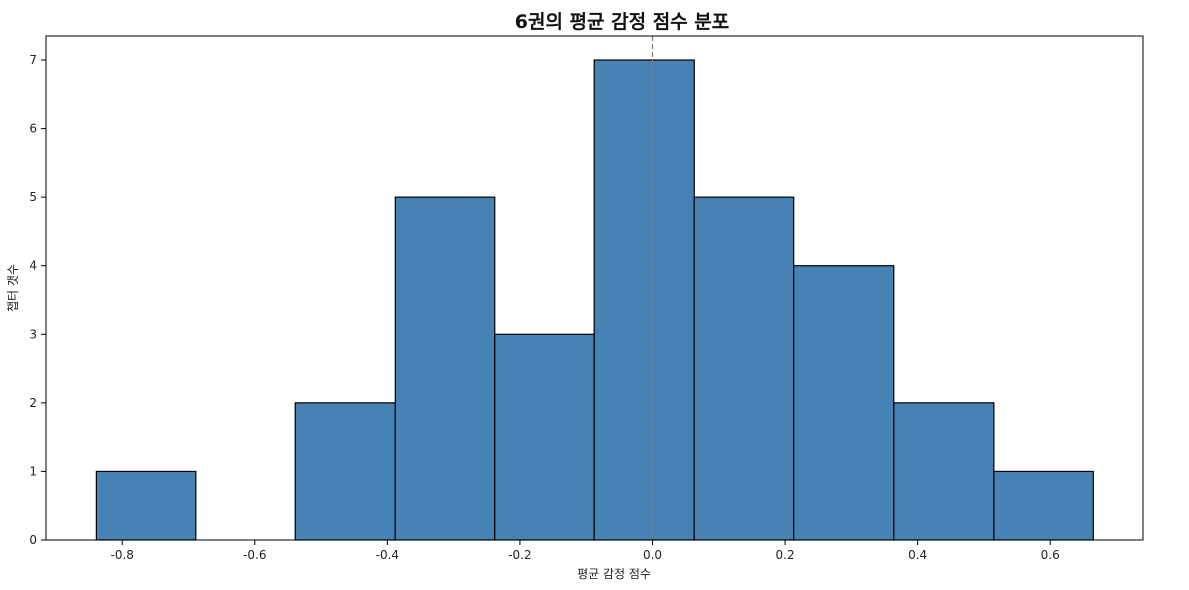 This screenshot has height=590, width=1189. I want to click on chart-title: 6권의 평균 감정 점수 분포, so click(622, 22).